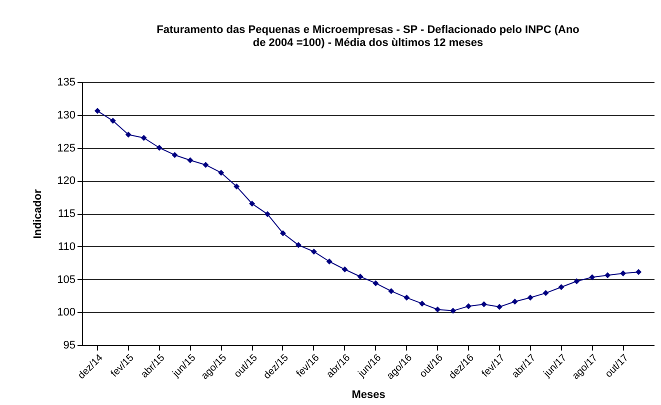 The width and height of the screenshot is (661, 405). Describe the element at coordinates (369, 395) in the screenshot. I see `x-axis-title: Meses` at that location.